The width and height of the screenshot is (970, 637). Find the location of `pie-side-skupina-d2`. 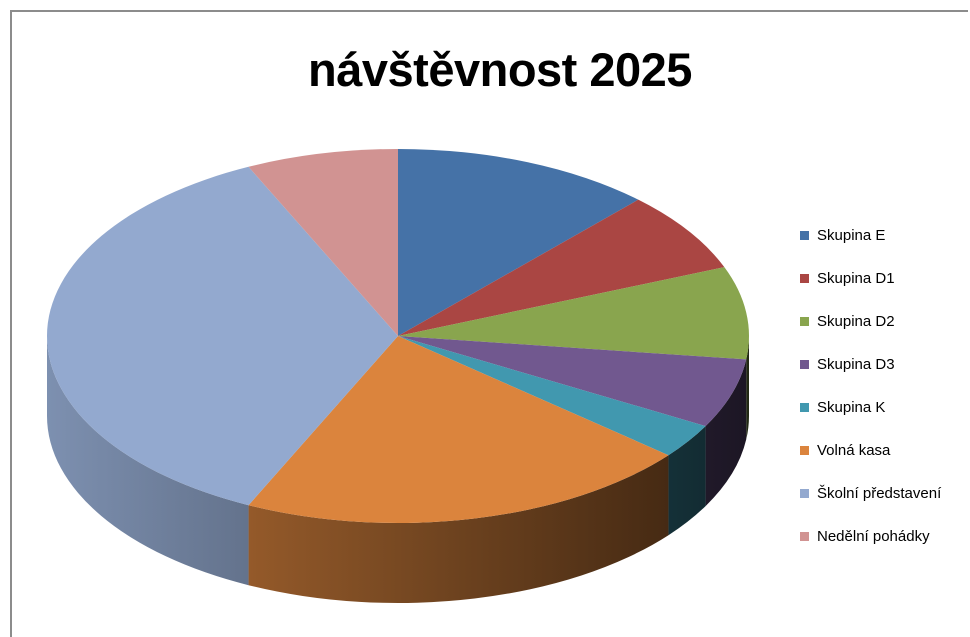

pie-side-skupina-d2 is located at coordinates (747, 388).